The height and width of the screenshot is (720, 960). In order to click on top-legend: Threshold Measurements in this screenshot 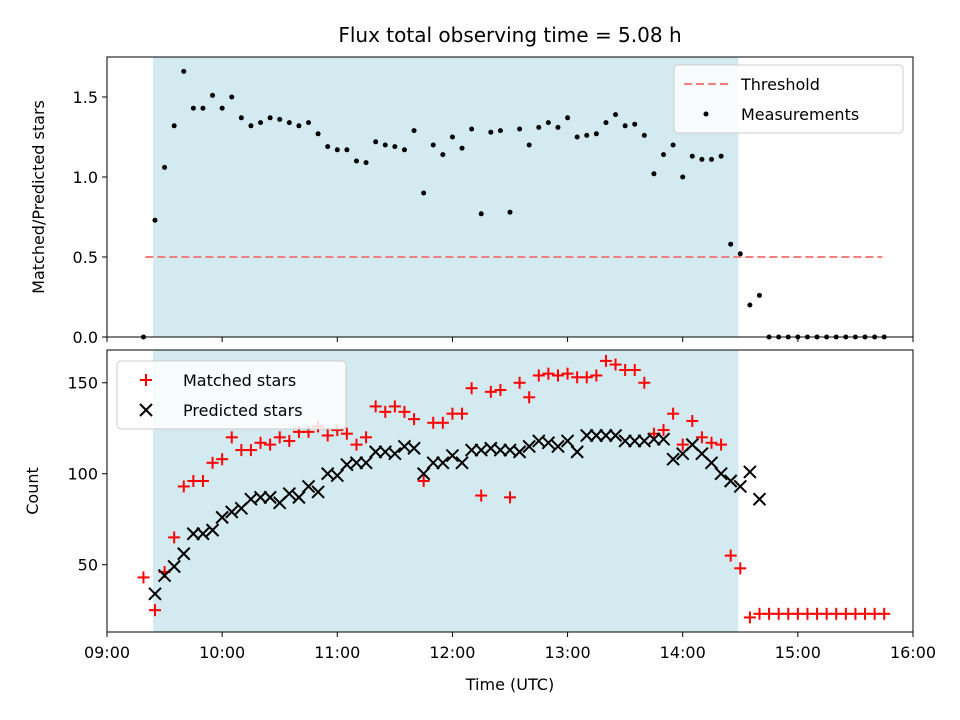, I will do `click(788, 99)`.